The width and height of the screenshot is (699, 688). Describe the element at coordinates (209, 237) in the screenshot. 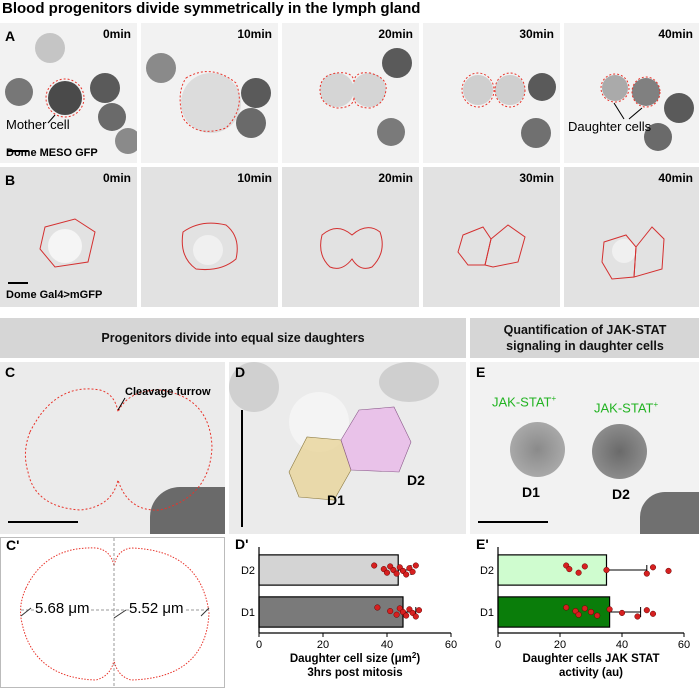

I see `panel-b-1: 10min` at that location.